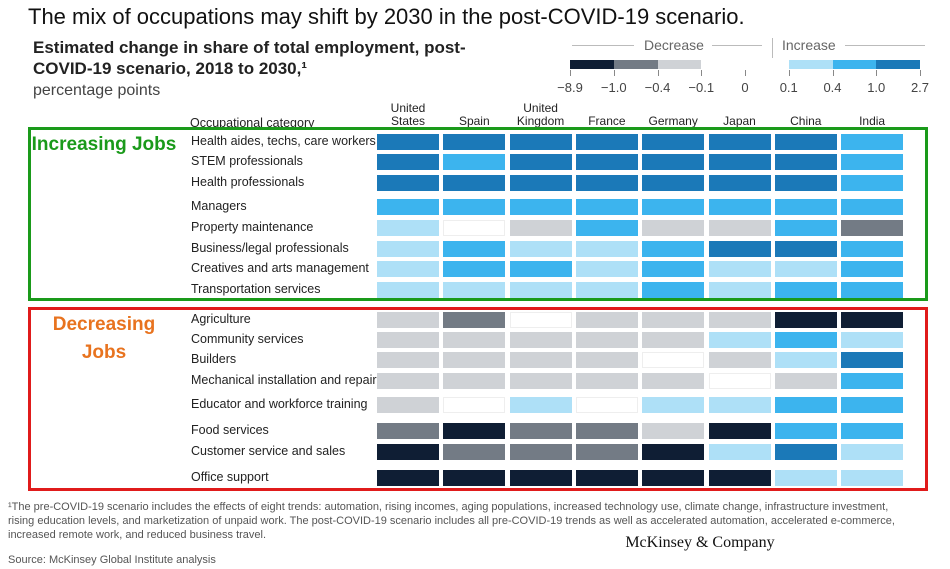 The width and height of the screenshot is (950, 569). I want to click on row-label: Agriculture, so click(221, 319).